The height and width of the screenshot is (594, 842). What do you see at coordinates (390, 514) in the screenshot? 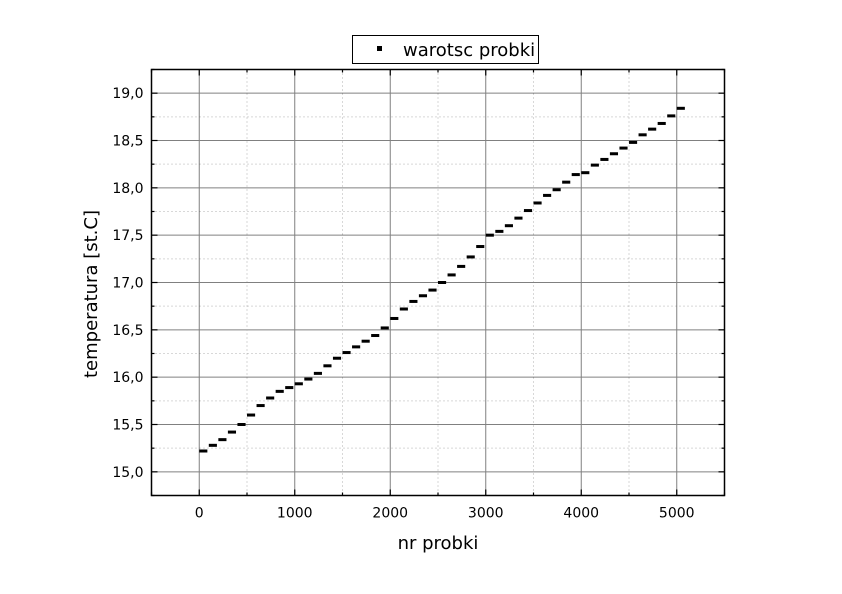
I see `x-tick-label: 2000` at bounding box center [390, 514].